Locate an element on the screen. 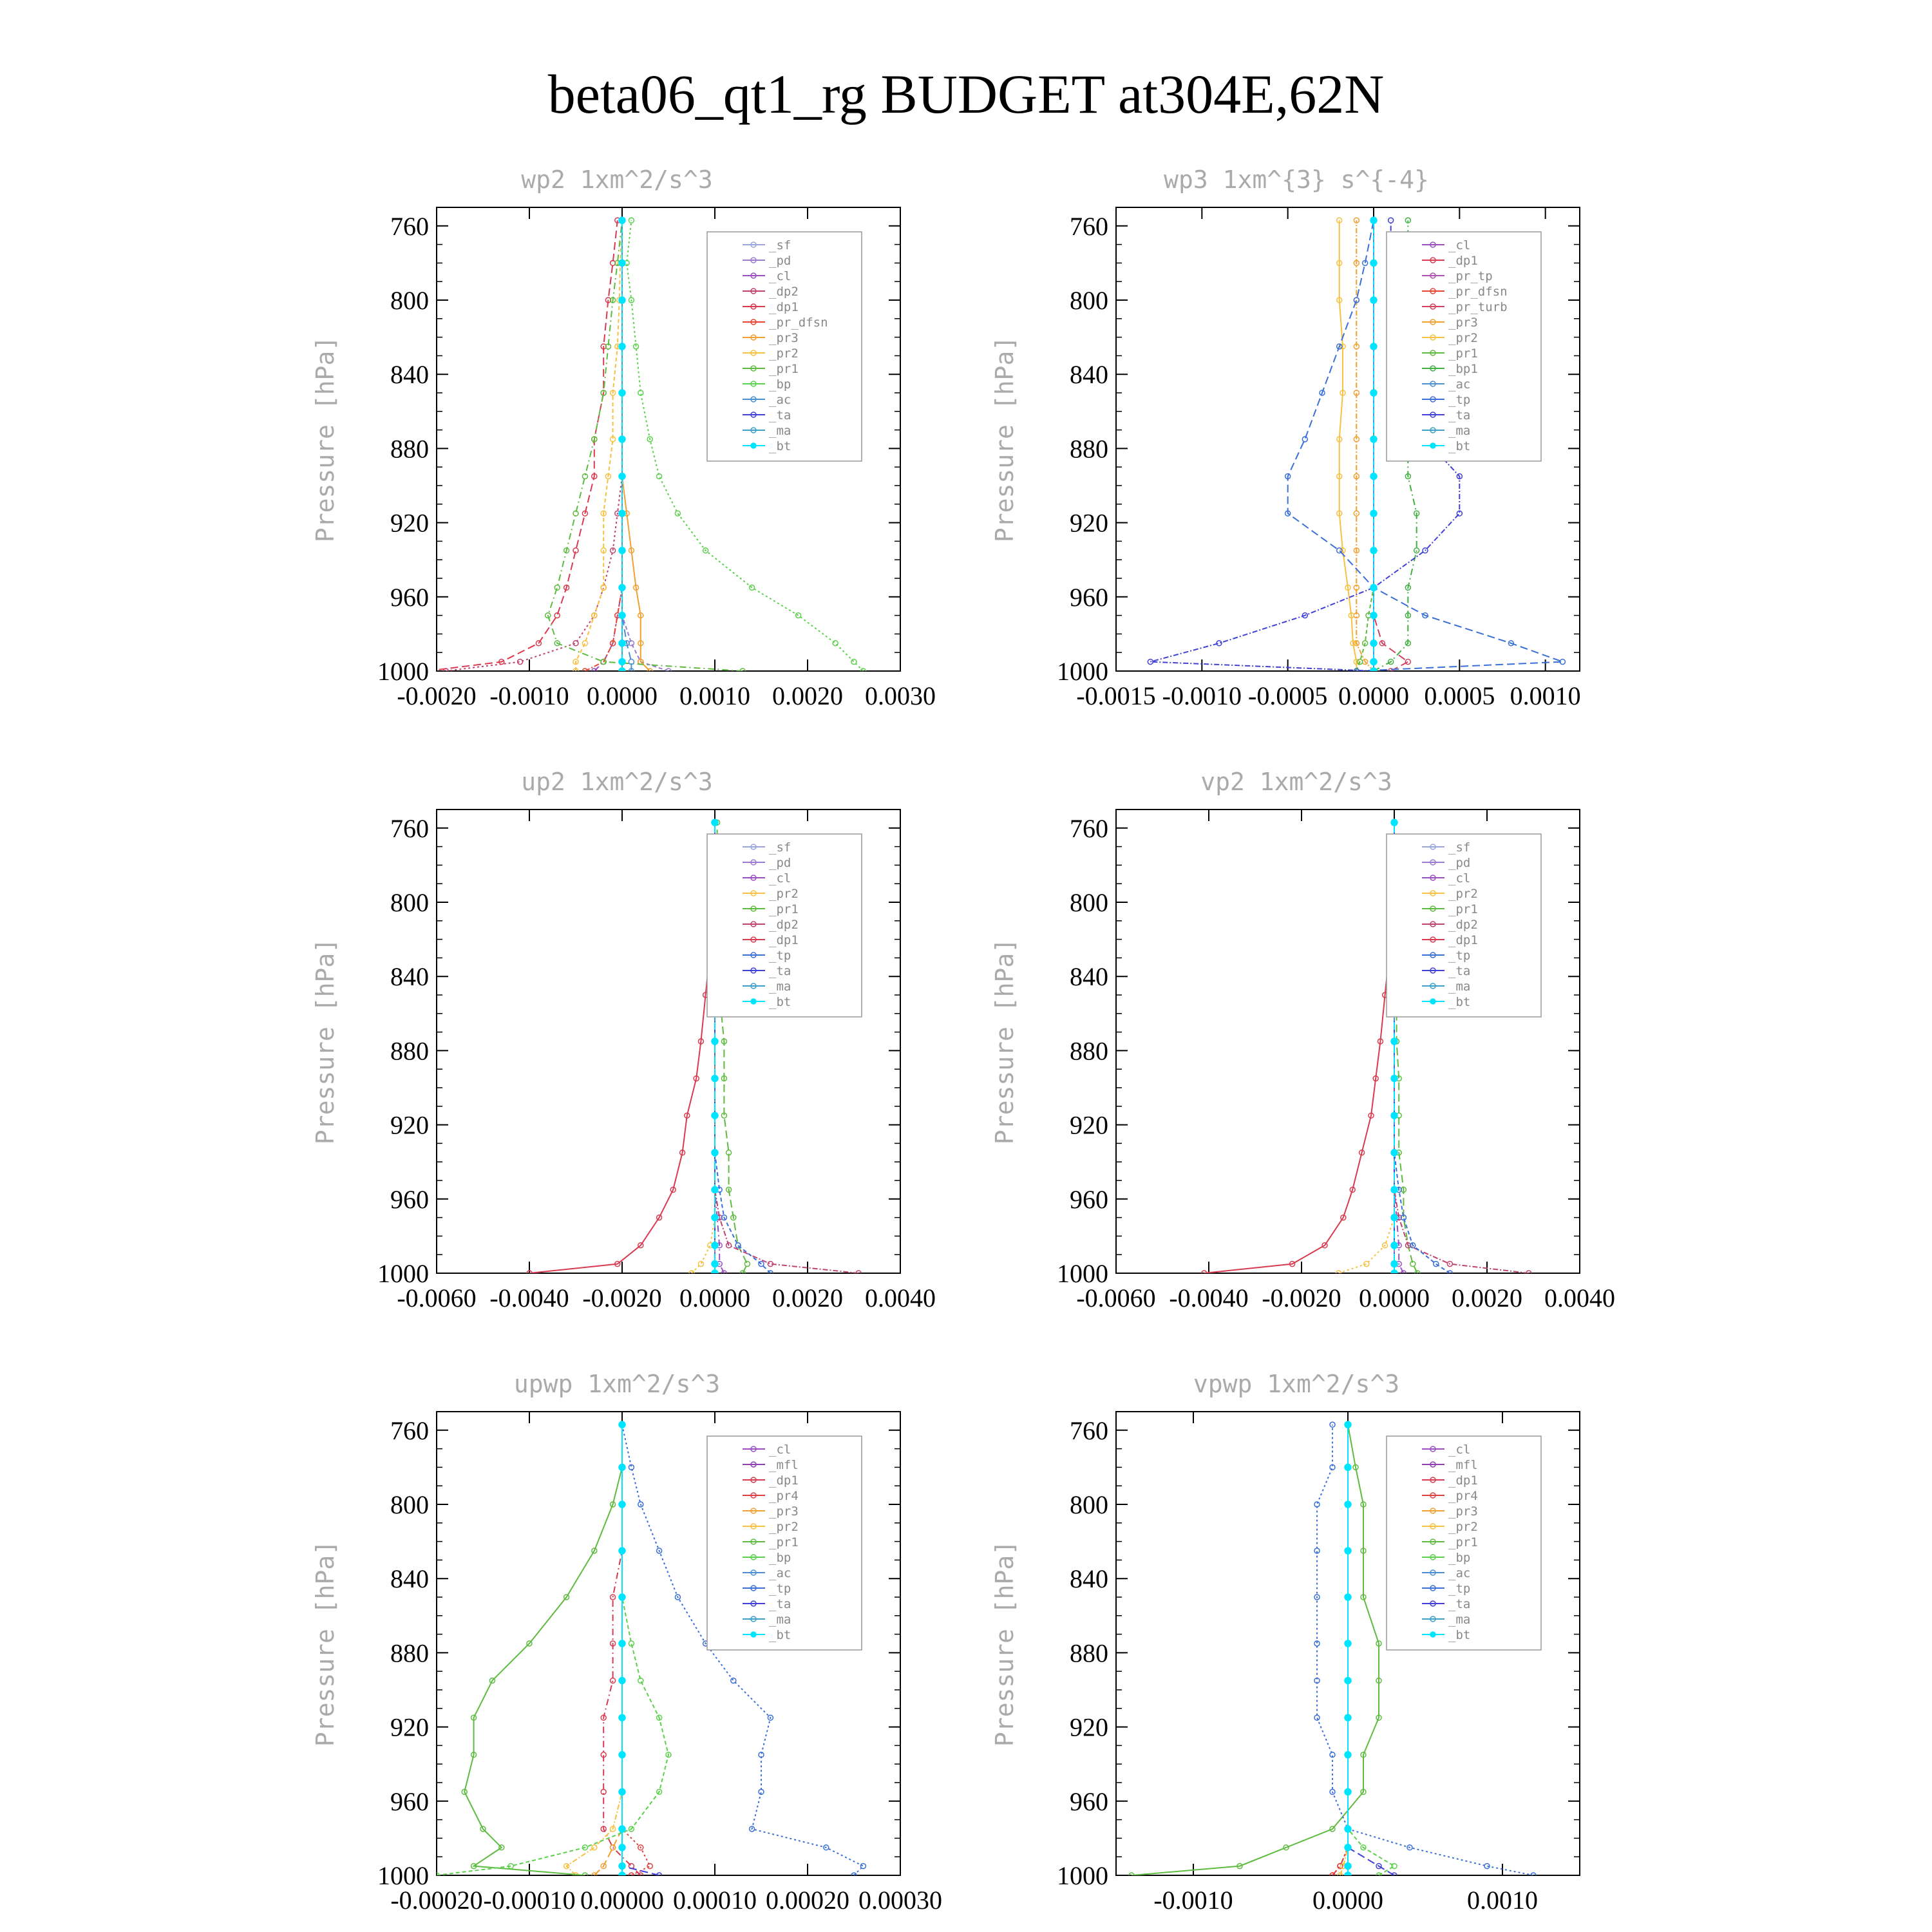 The width and height of the screenshot is (1932, 1932). legend-entry: _pr2 is located at coordinates (784, 894).